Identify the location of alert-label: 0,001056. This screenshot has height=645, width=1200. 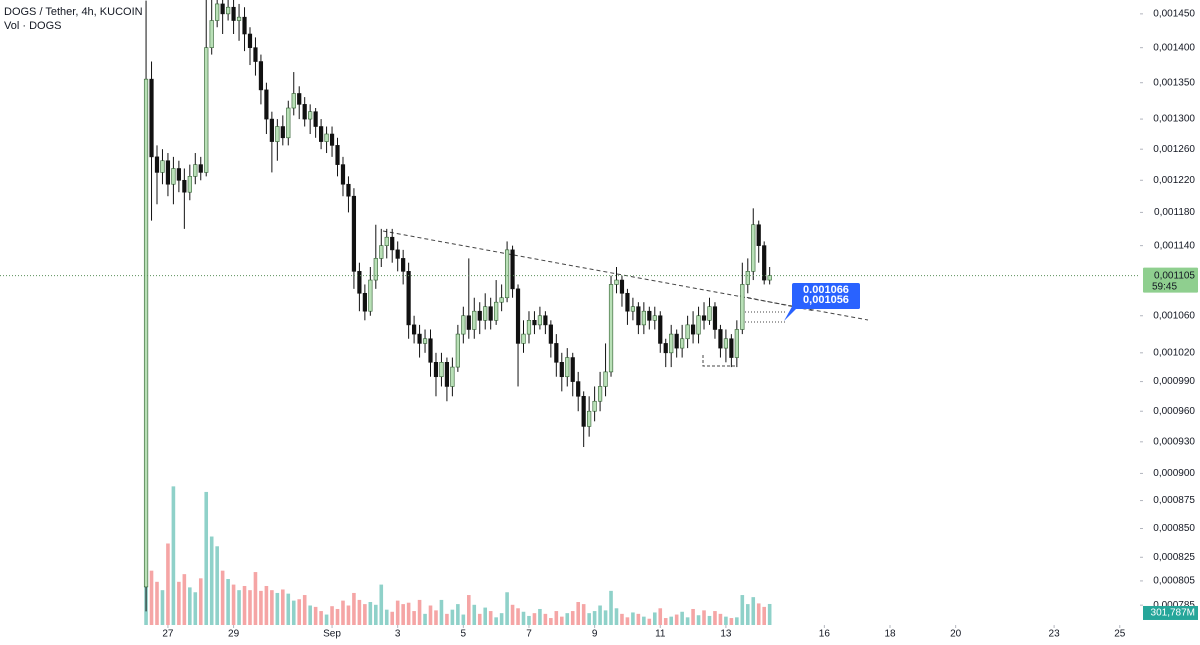
(826, 300).